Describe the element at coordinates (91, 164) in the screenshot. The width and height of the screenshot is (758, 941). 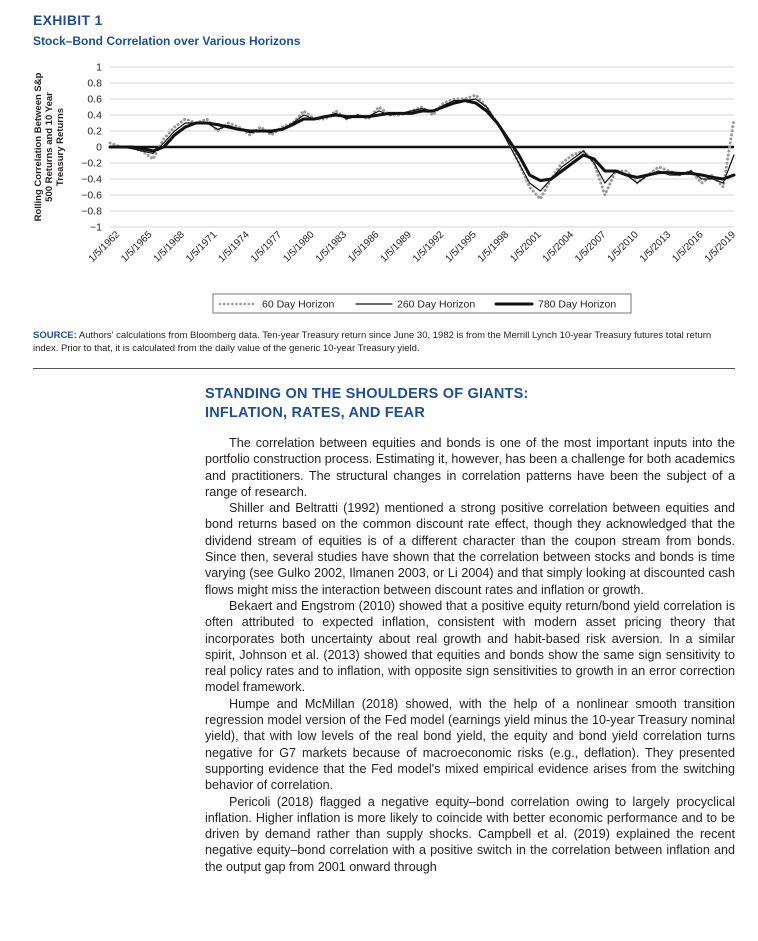
I see `y-tick-label: −0.2` at that location.